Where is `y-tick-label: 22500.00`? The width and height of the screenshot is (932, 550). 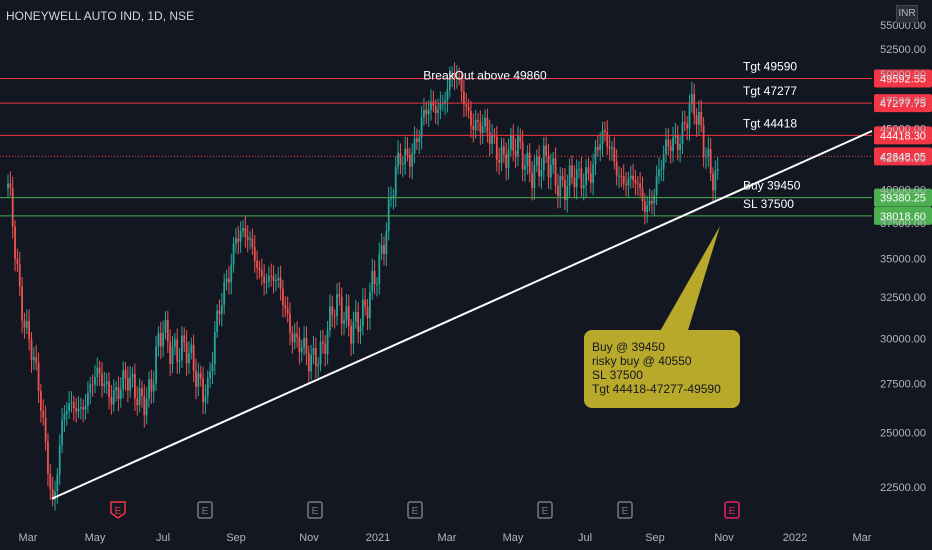 y-tick-label: 22500.00 is located at coordinates (903, 488).